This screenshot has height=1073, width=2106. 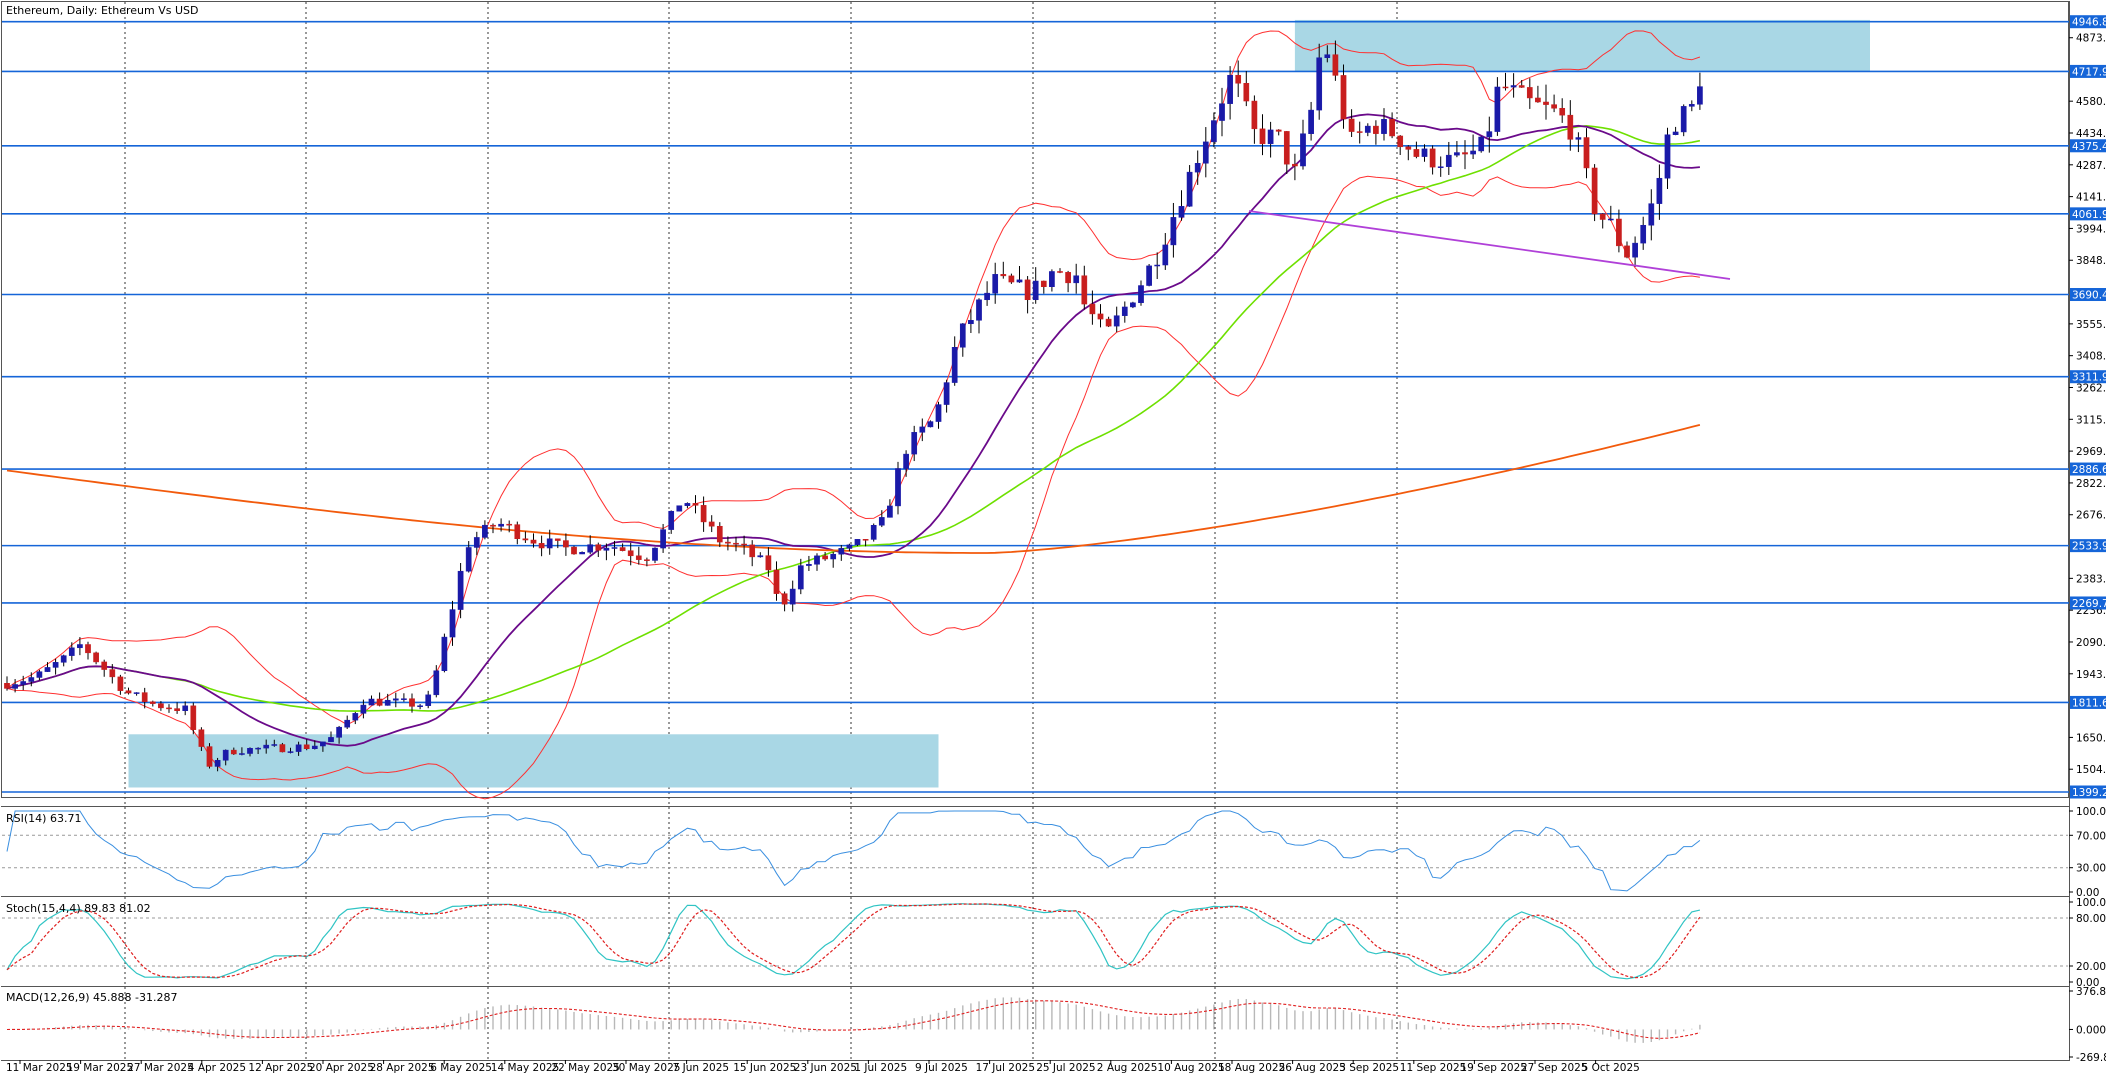 I want to click on price-level-label: 4375.42, so click(x=2089, y=147).